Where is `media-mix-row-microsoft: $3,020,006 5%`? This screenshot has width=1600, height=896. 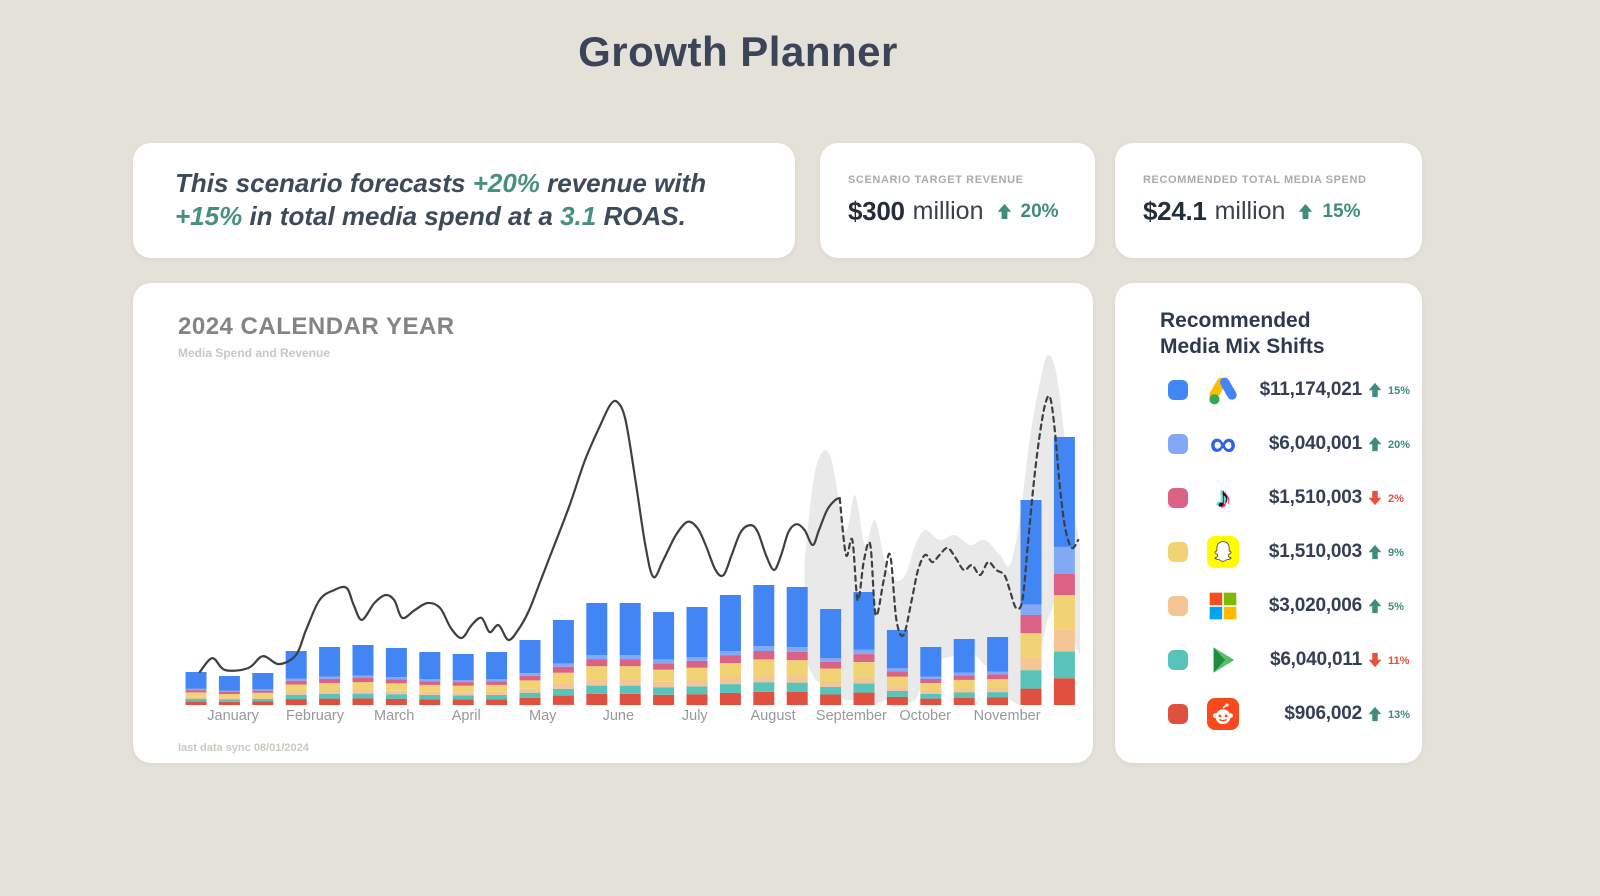
media-mix-row-microsoft: $3,020,006 5% is located at coordinates (1268, 606).